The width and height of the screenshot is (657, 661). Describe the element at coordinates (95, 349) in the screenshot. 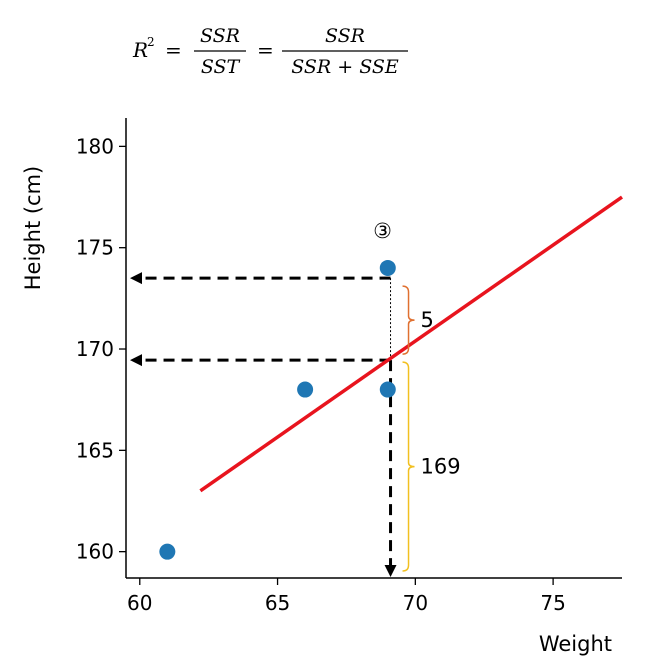

I see `y-tick-label: 170` at that location.